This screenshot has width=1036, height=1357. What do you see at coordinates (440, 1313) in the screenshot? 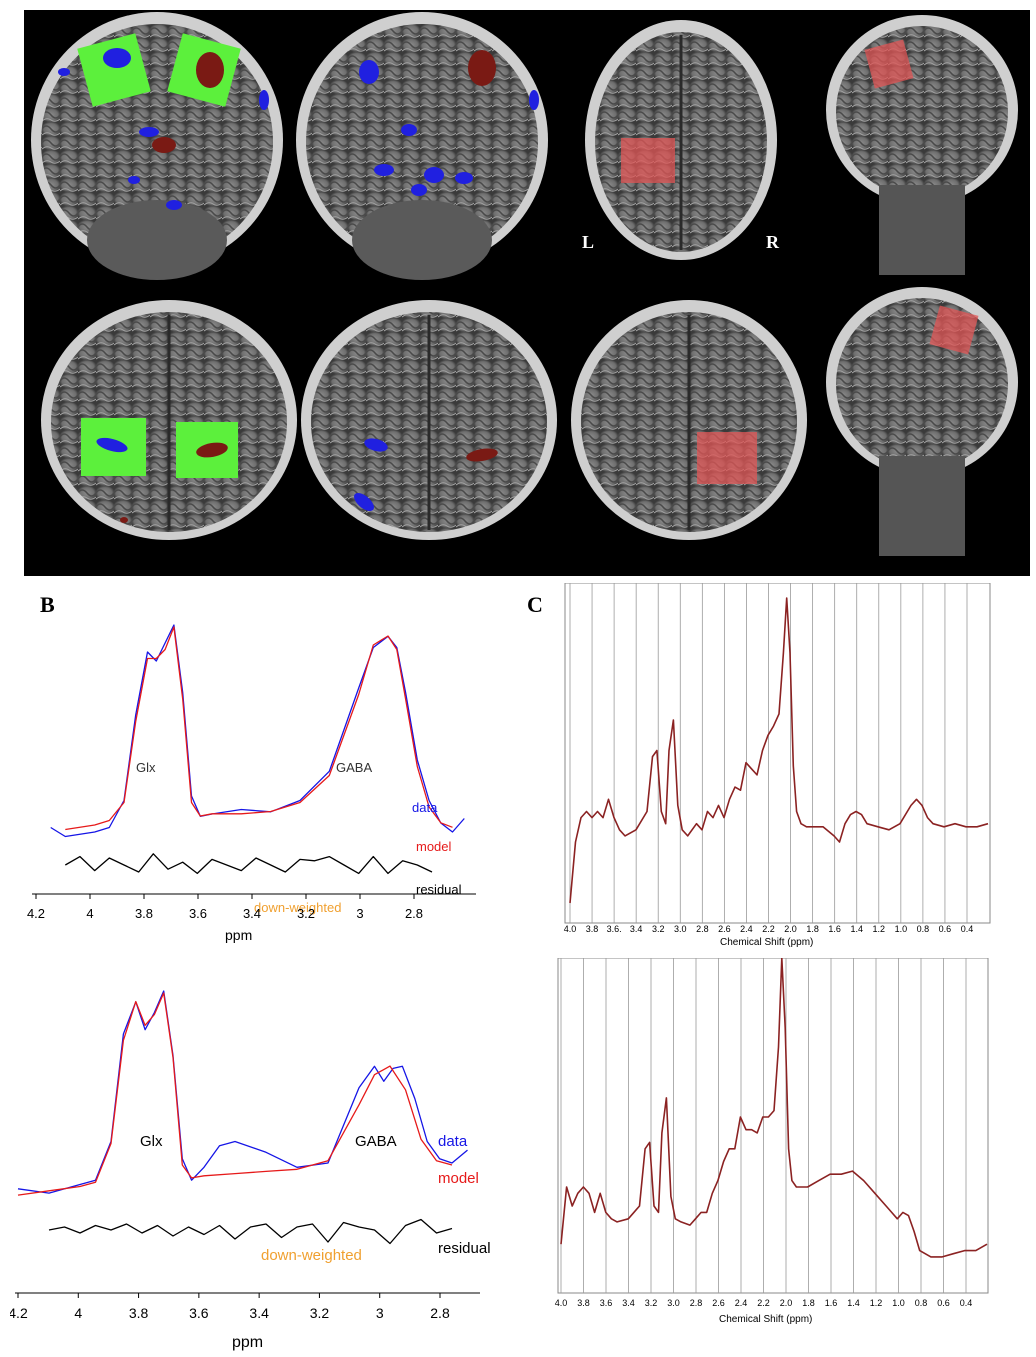
I see `x-tick-label: 2.8` at bounding box center [440, 1313].